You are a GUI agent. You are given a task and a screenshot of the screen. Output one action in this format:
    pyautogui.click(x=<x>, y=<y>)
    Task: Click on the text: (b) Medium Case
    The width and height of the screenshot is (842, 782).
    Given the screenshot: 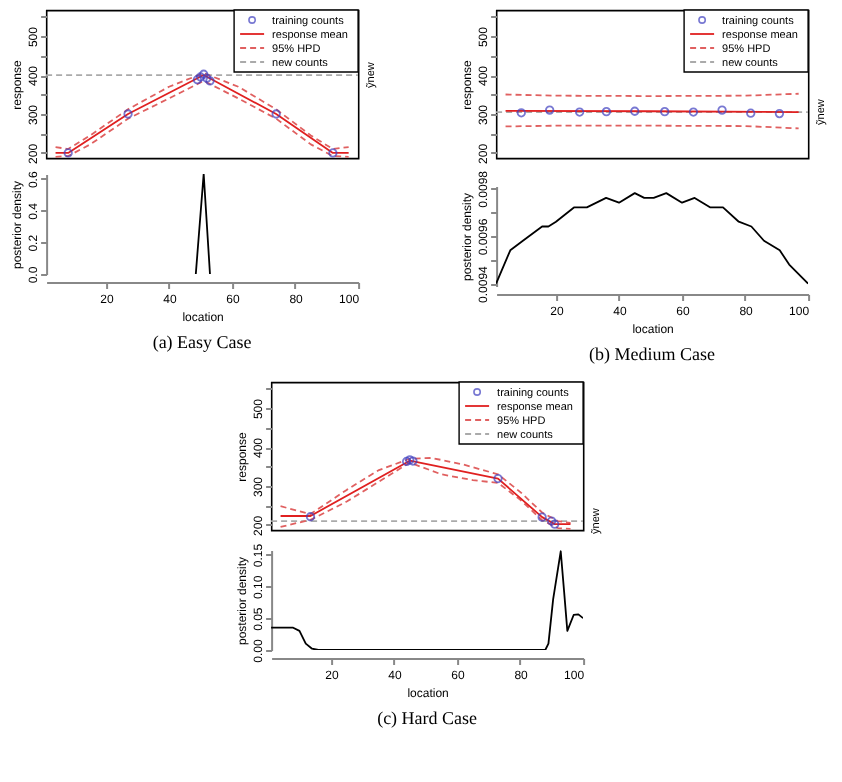 What is the action you would take?
    pyautogui.click(x=652, y=354)
    